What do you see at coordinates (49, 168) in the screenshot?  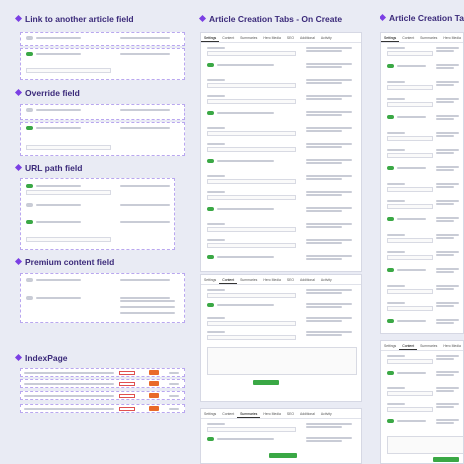 I see `heading: URL path field` at bounding box center [49, 168].